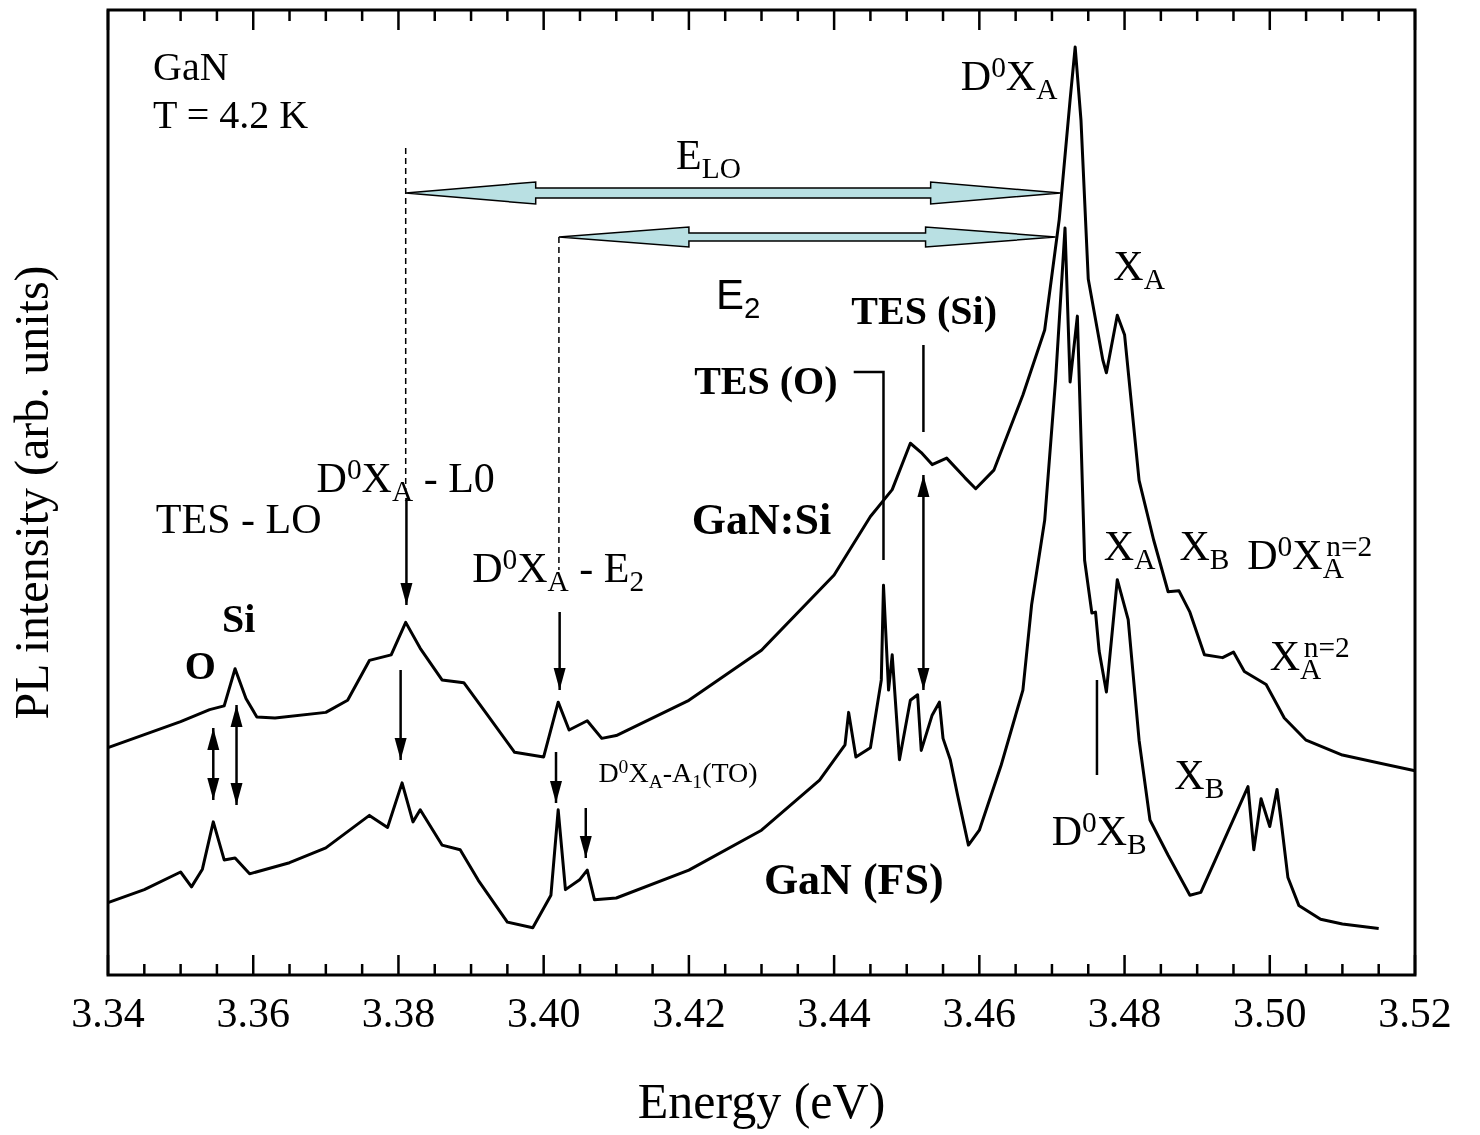 This screenshot has width=1480, height=1135. Describe the element at coordinates (853, 880) in the screenshot. I see `series-label: GaN (FS)` at that location.